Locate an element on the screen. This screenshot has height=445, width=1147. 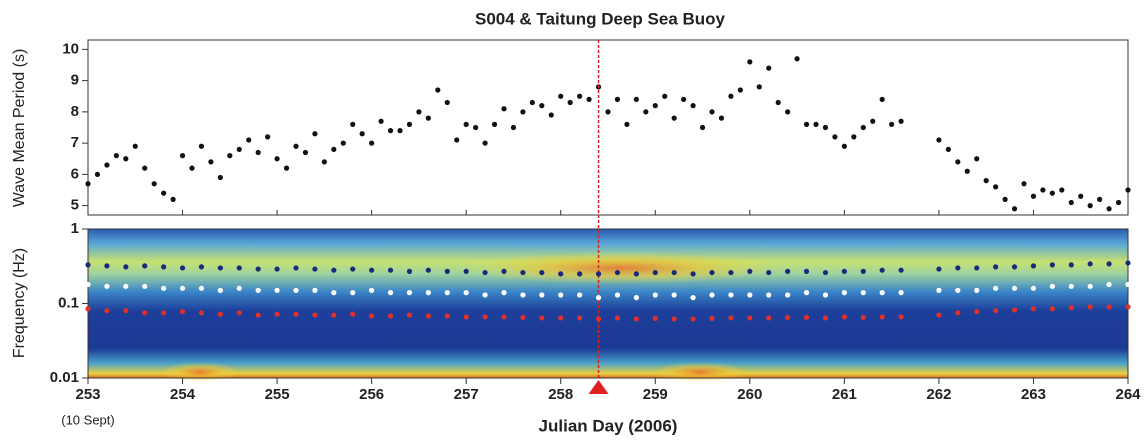
x-tick-label: 258 is located at coordinates (560, 394).